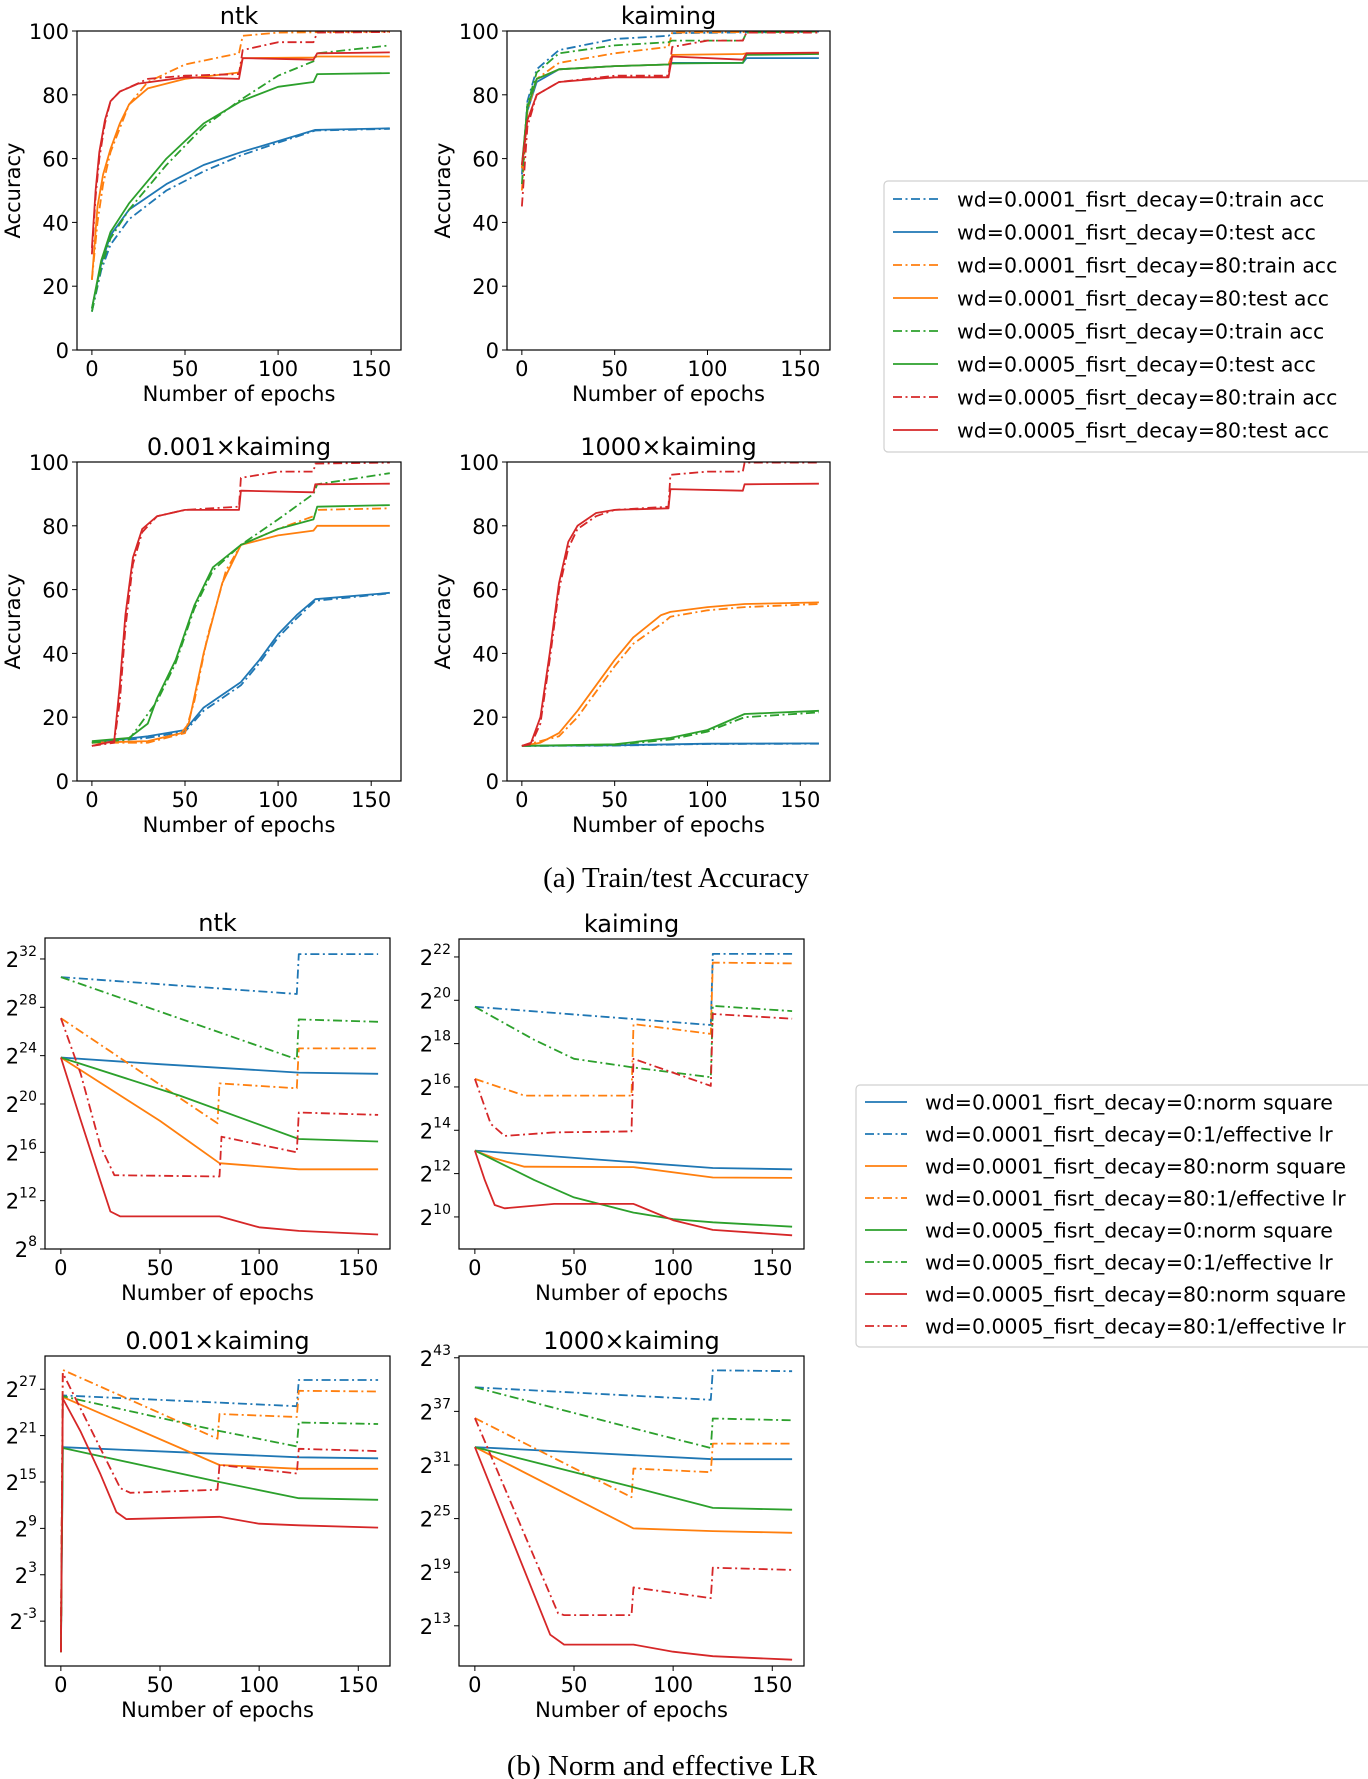  I want to click on legend-entry: wd=0.0001_fisrt_decay=80:train acc, so click(1147, 266).